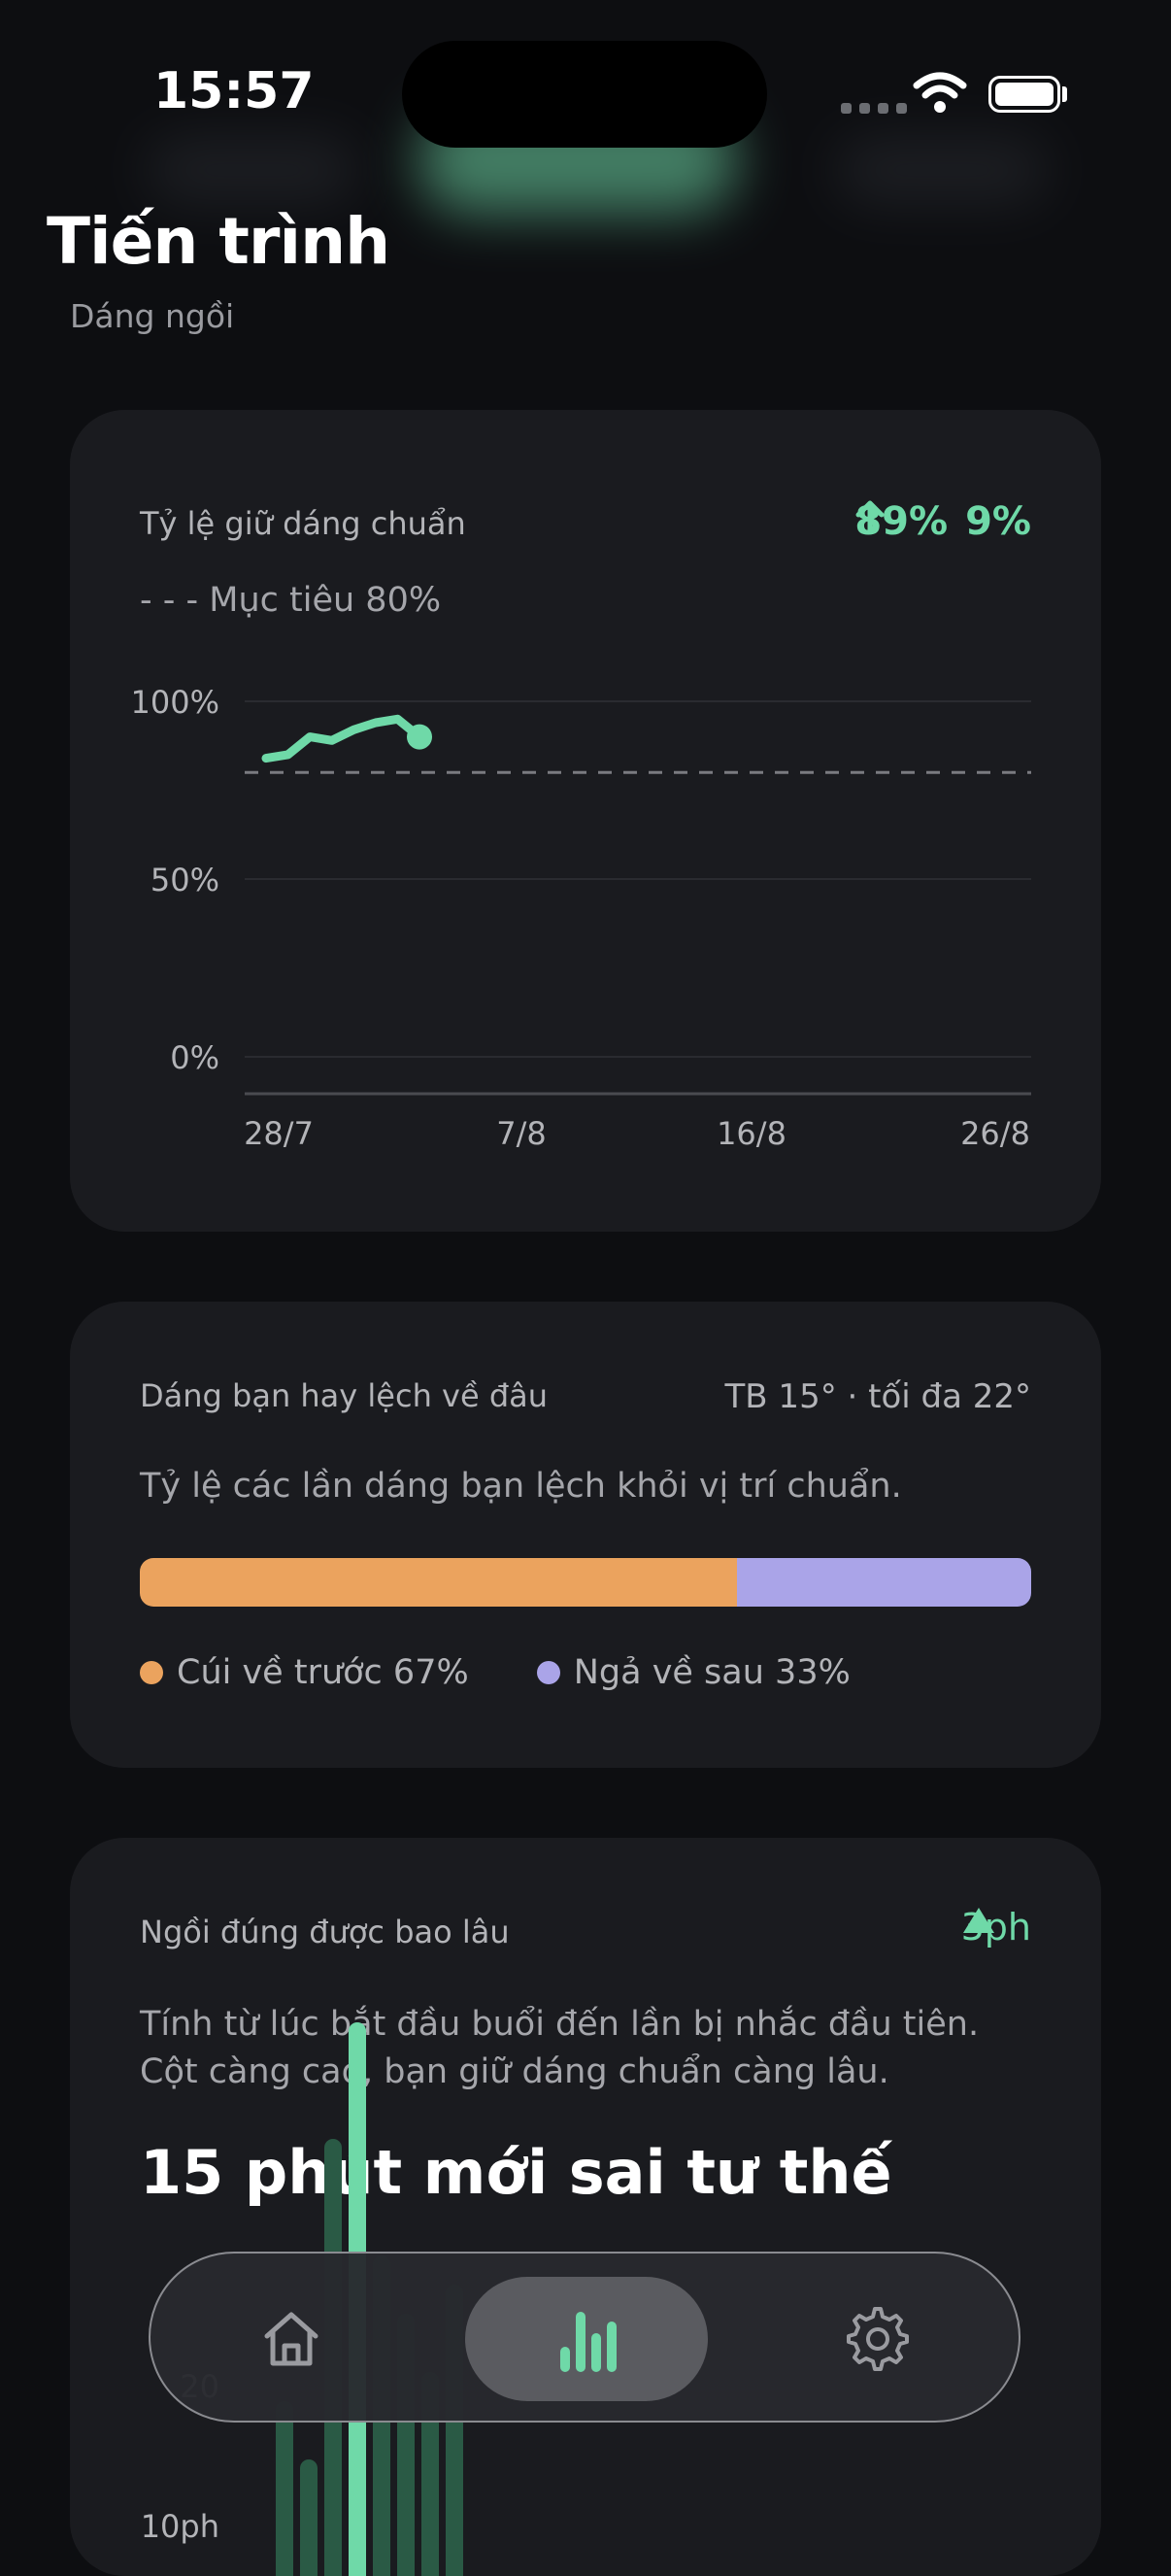 This screenshot has height=2576, width=1171. Describe the element at coordinates (521, 1133) in the screenshot. I see `x-tick-label: 7/8` at that location.